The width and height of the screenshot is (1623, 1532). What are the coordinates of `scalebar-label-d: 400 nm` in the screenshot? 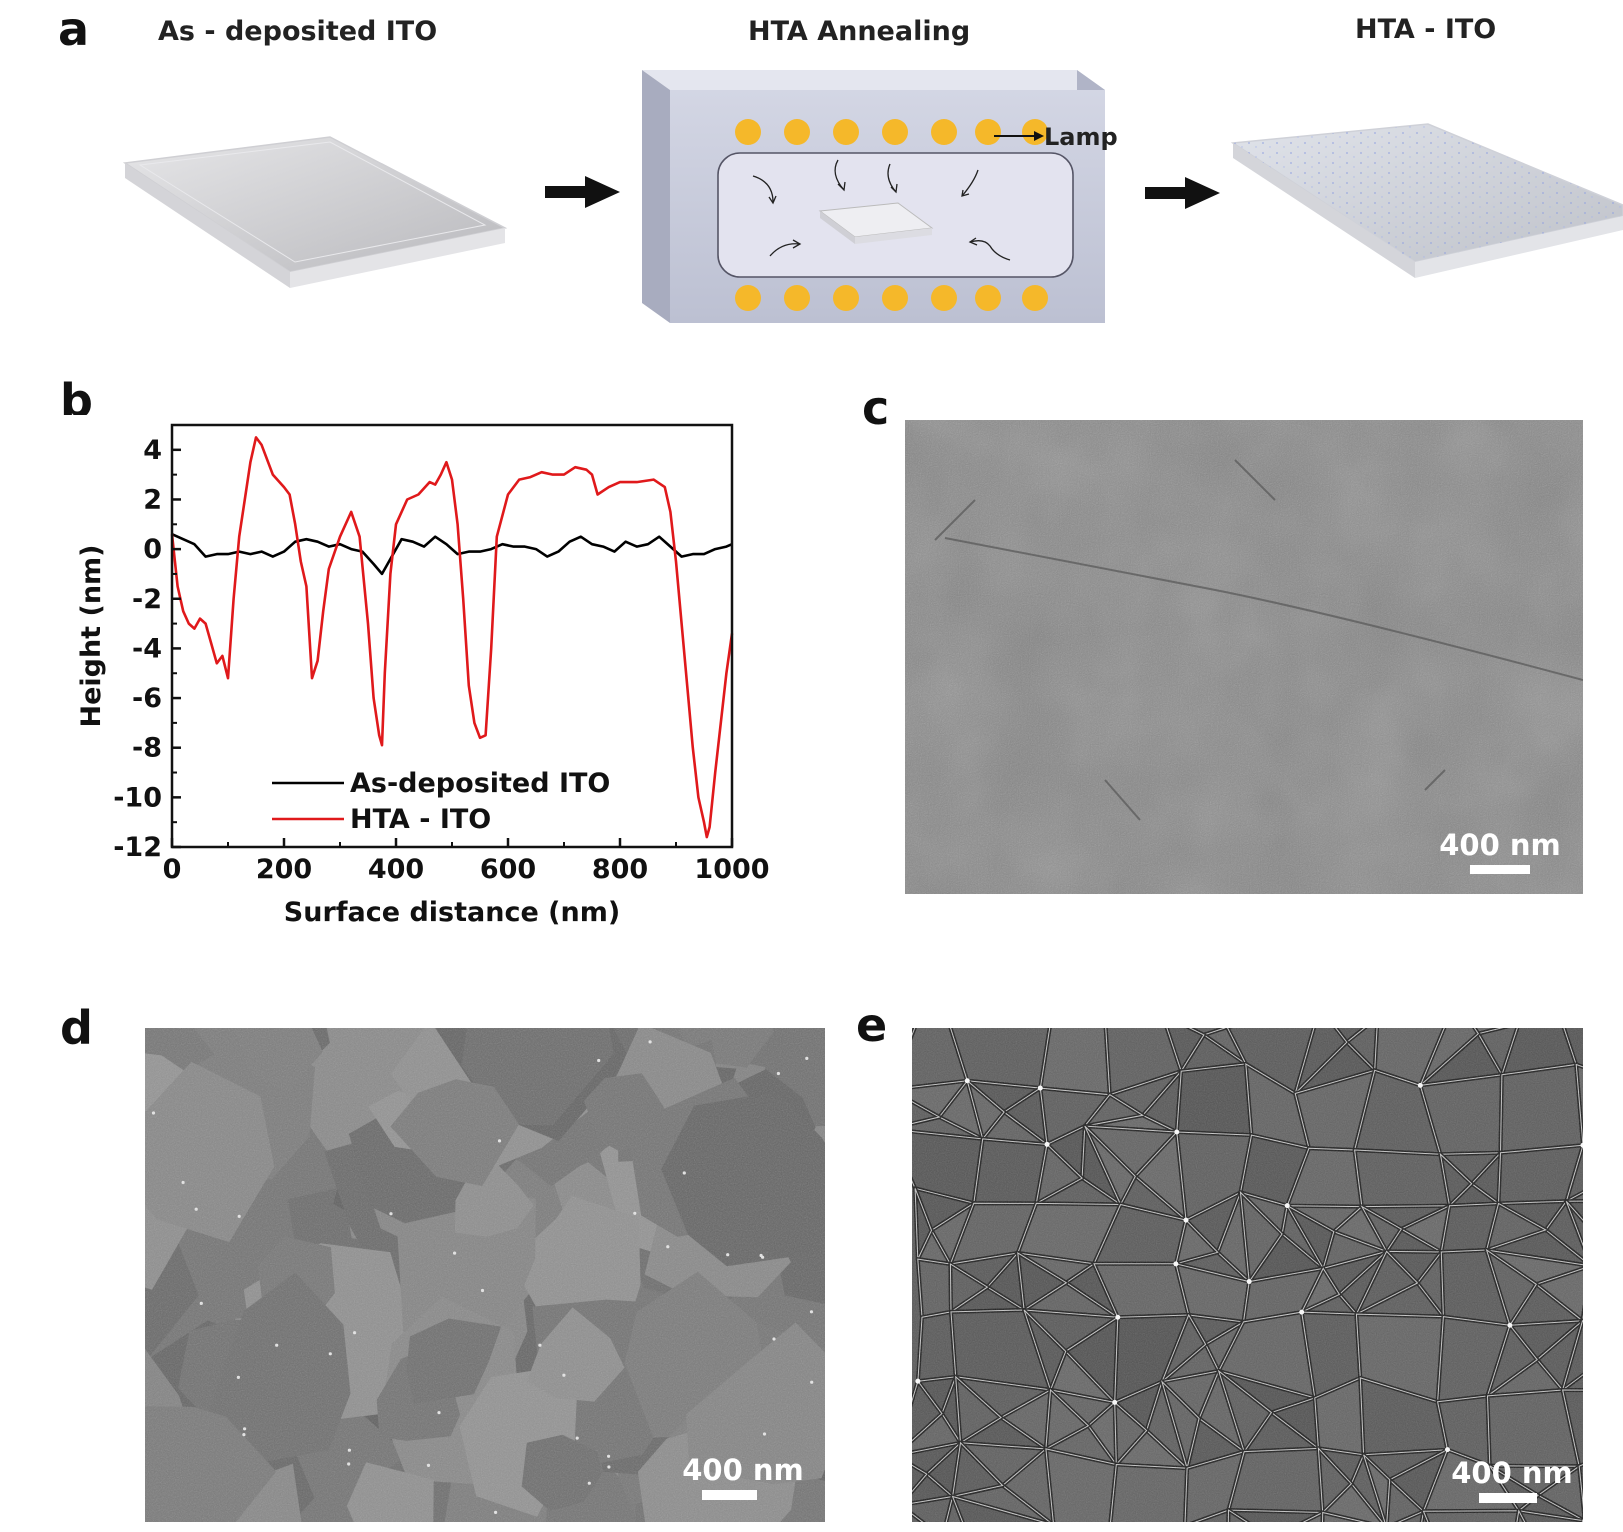 It's located at (743, 1470).